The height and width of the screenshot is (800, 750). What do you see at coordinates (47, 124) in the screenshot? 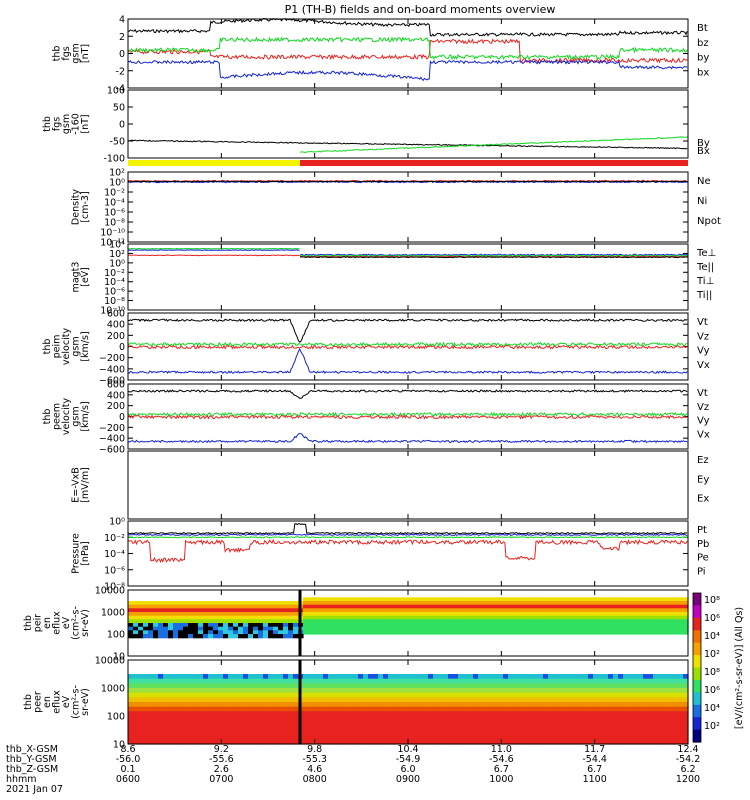
I see `ylabel-line: thb` at bounding box center [47, 124].